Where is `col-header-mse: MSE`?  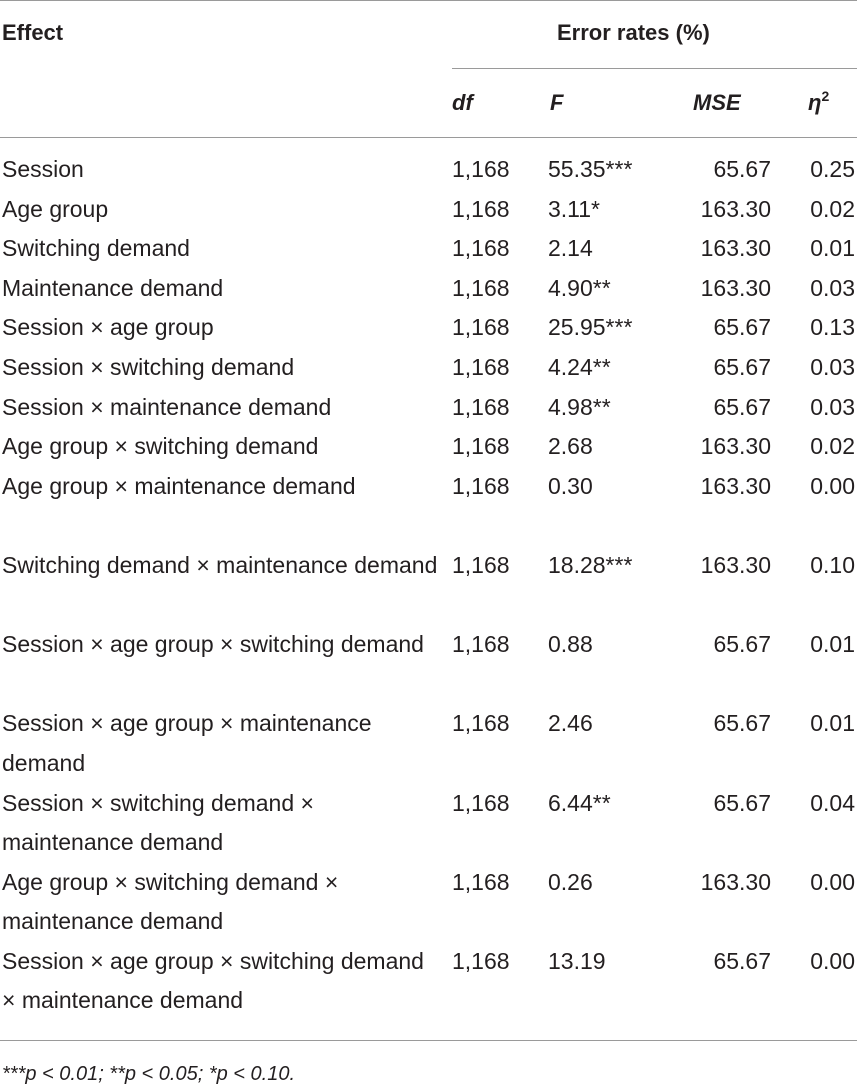 col-header-mse: MSE is located at coordinates (717, 102).